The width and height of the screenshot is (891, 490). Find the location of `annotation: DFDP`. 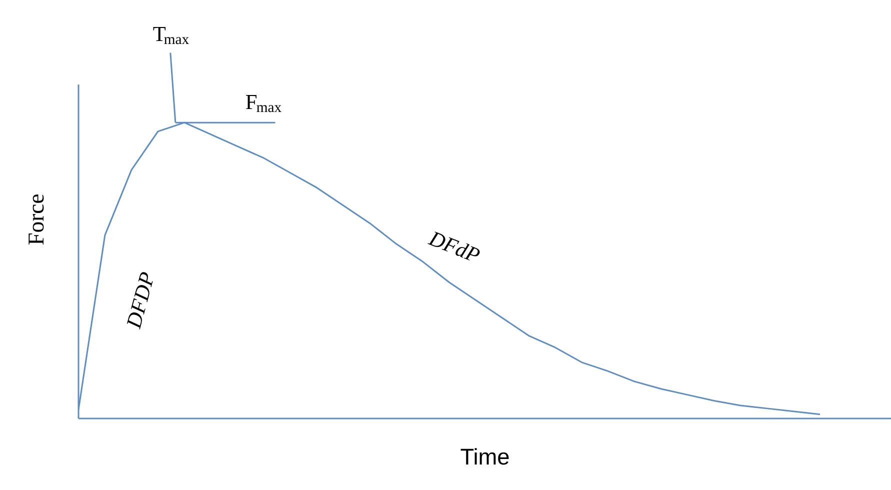

annotation: DFDP is located at coordinates (140, 301).